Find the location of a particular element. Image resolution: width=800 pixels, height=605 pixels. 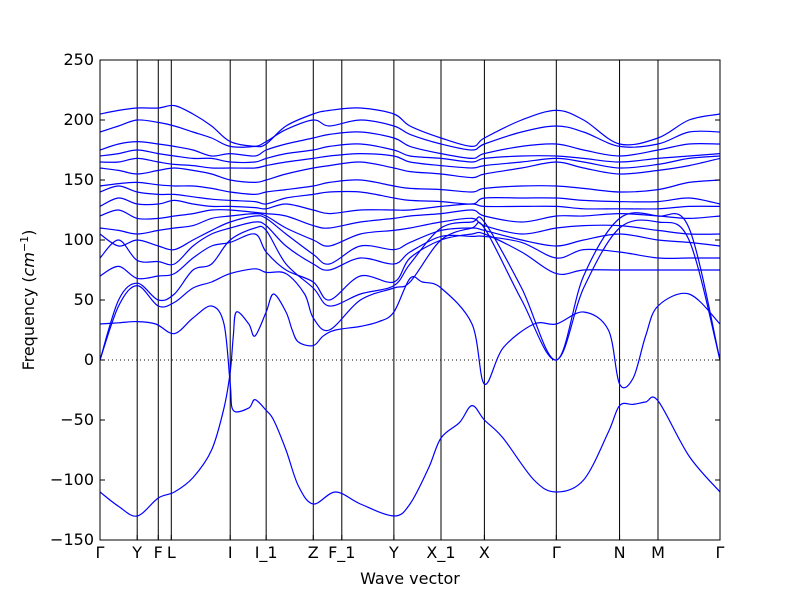

x-tick-label: Z is located at coordinates (313, 552).